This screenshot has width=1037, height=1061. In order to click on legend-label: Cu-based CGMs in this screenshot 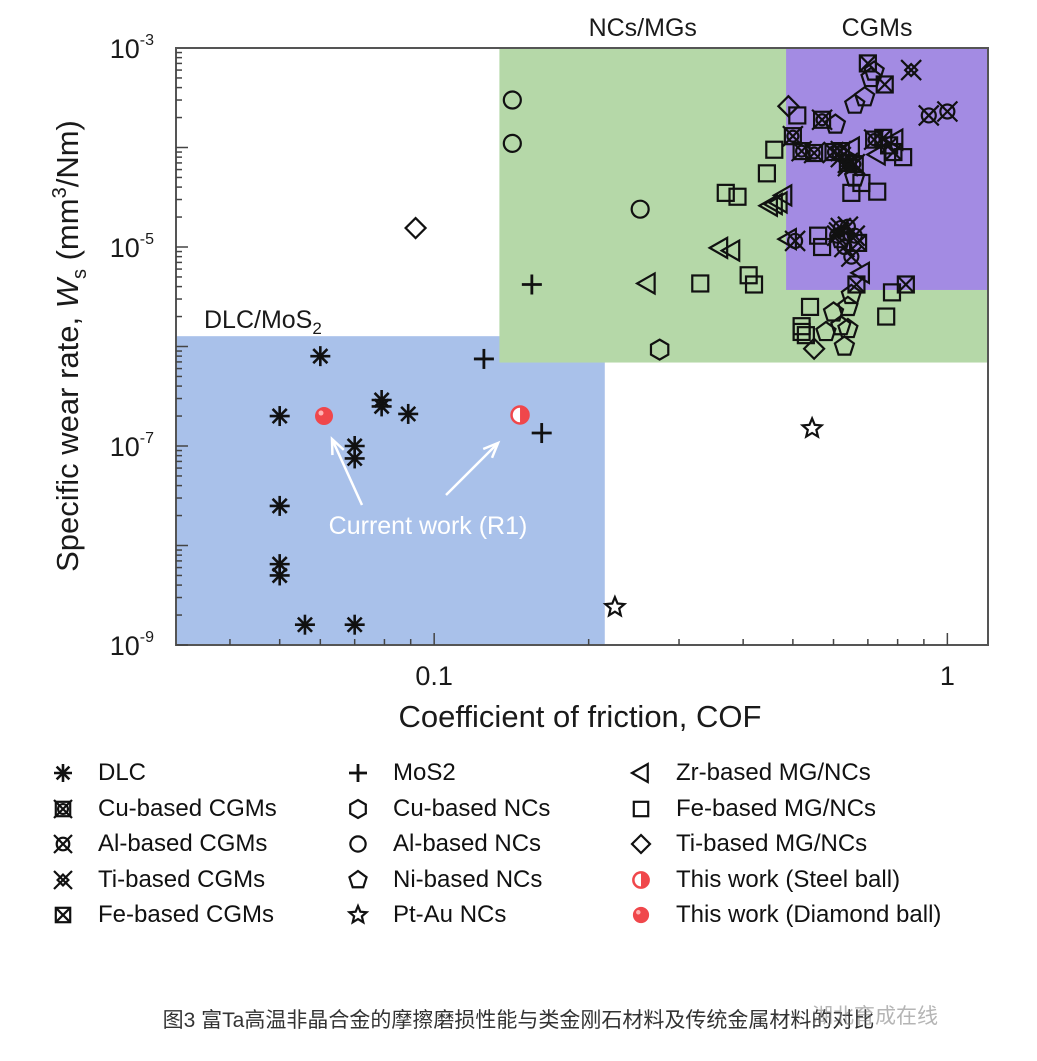, I will do `click(187, 808)`.